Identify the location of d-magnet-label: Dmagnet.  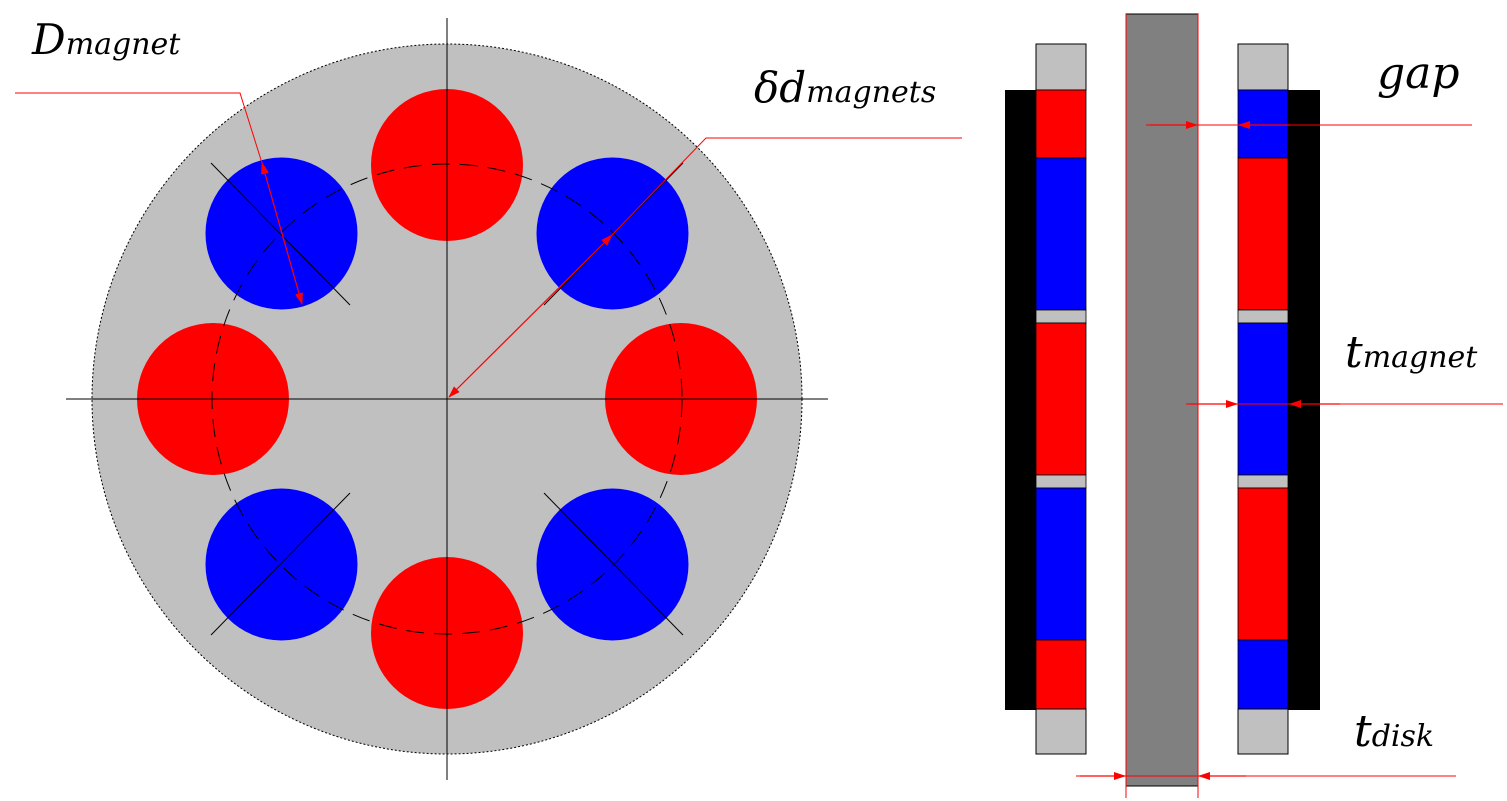
(106, 39).